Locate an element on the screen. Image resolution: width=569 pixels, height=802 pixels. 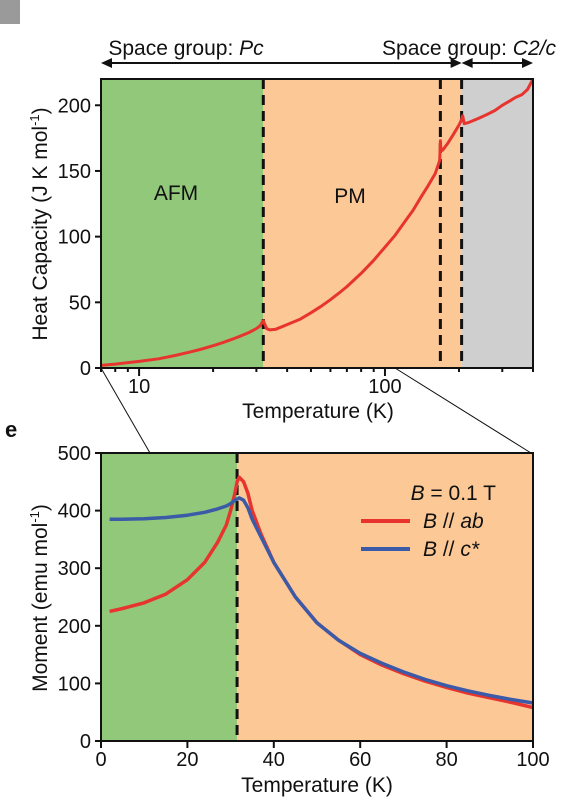
space-group-arrows is located at coordinates (317, 63).